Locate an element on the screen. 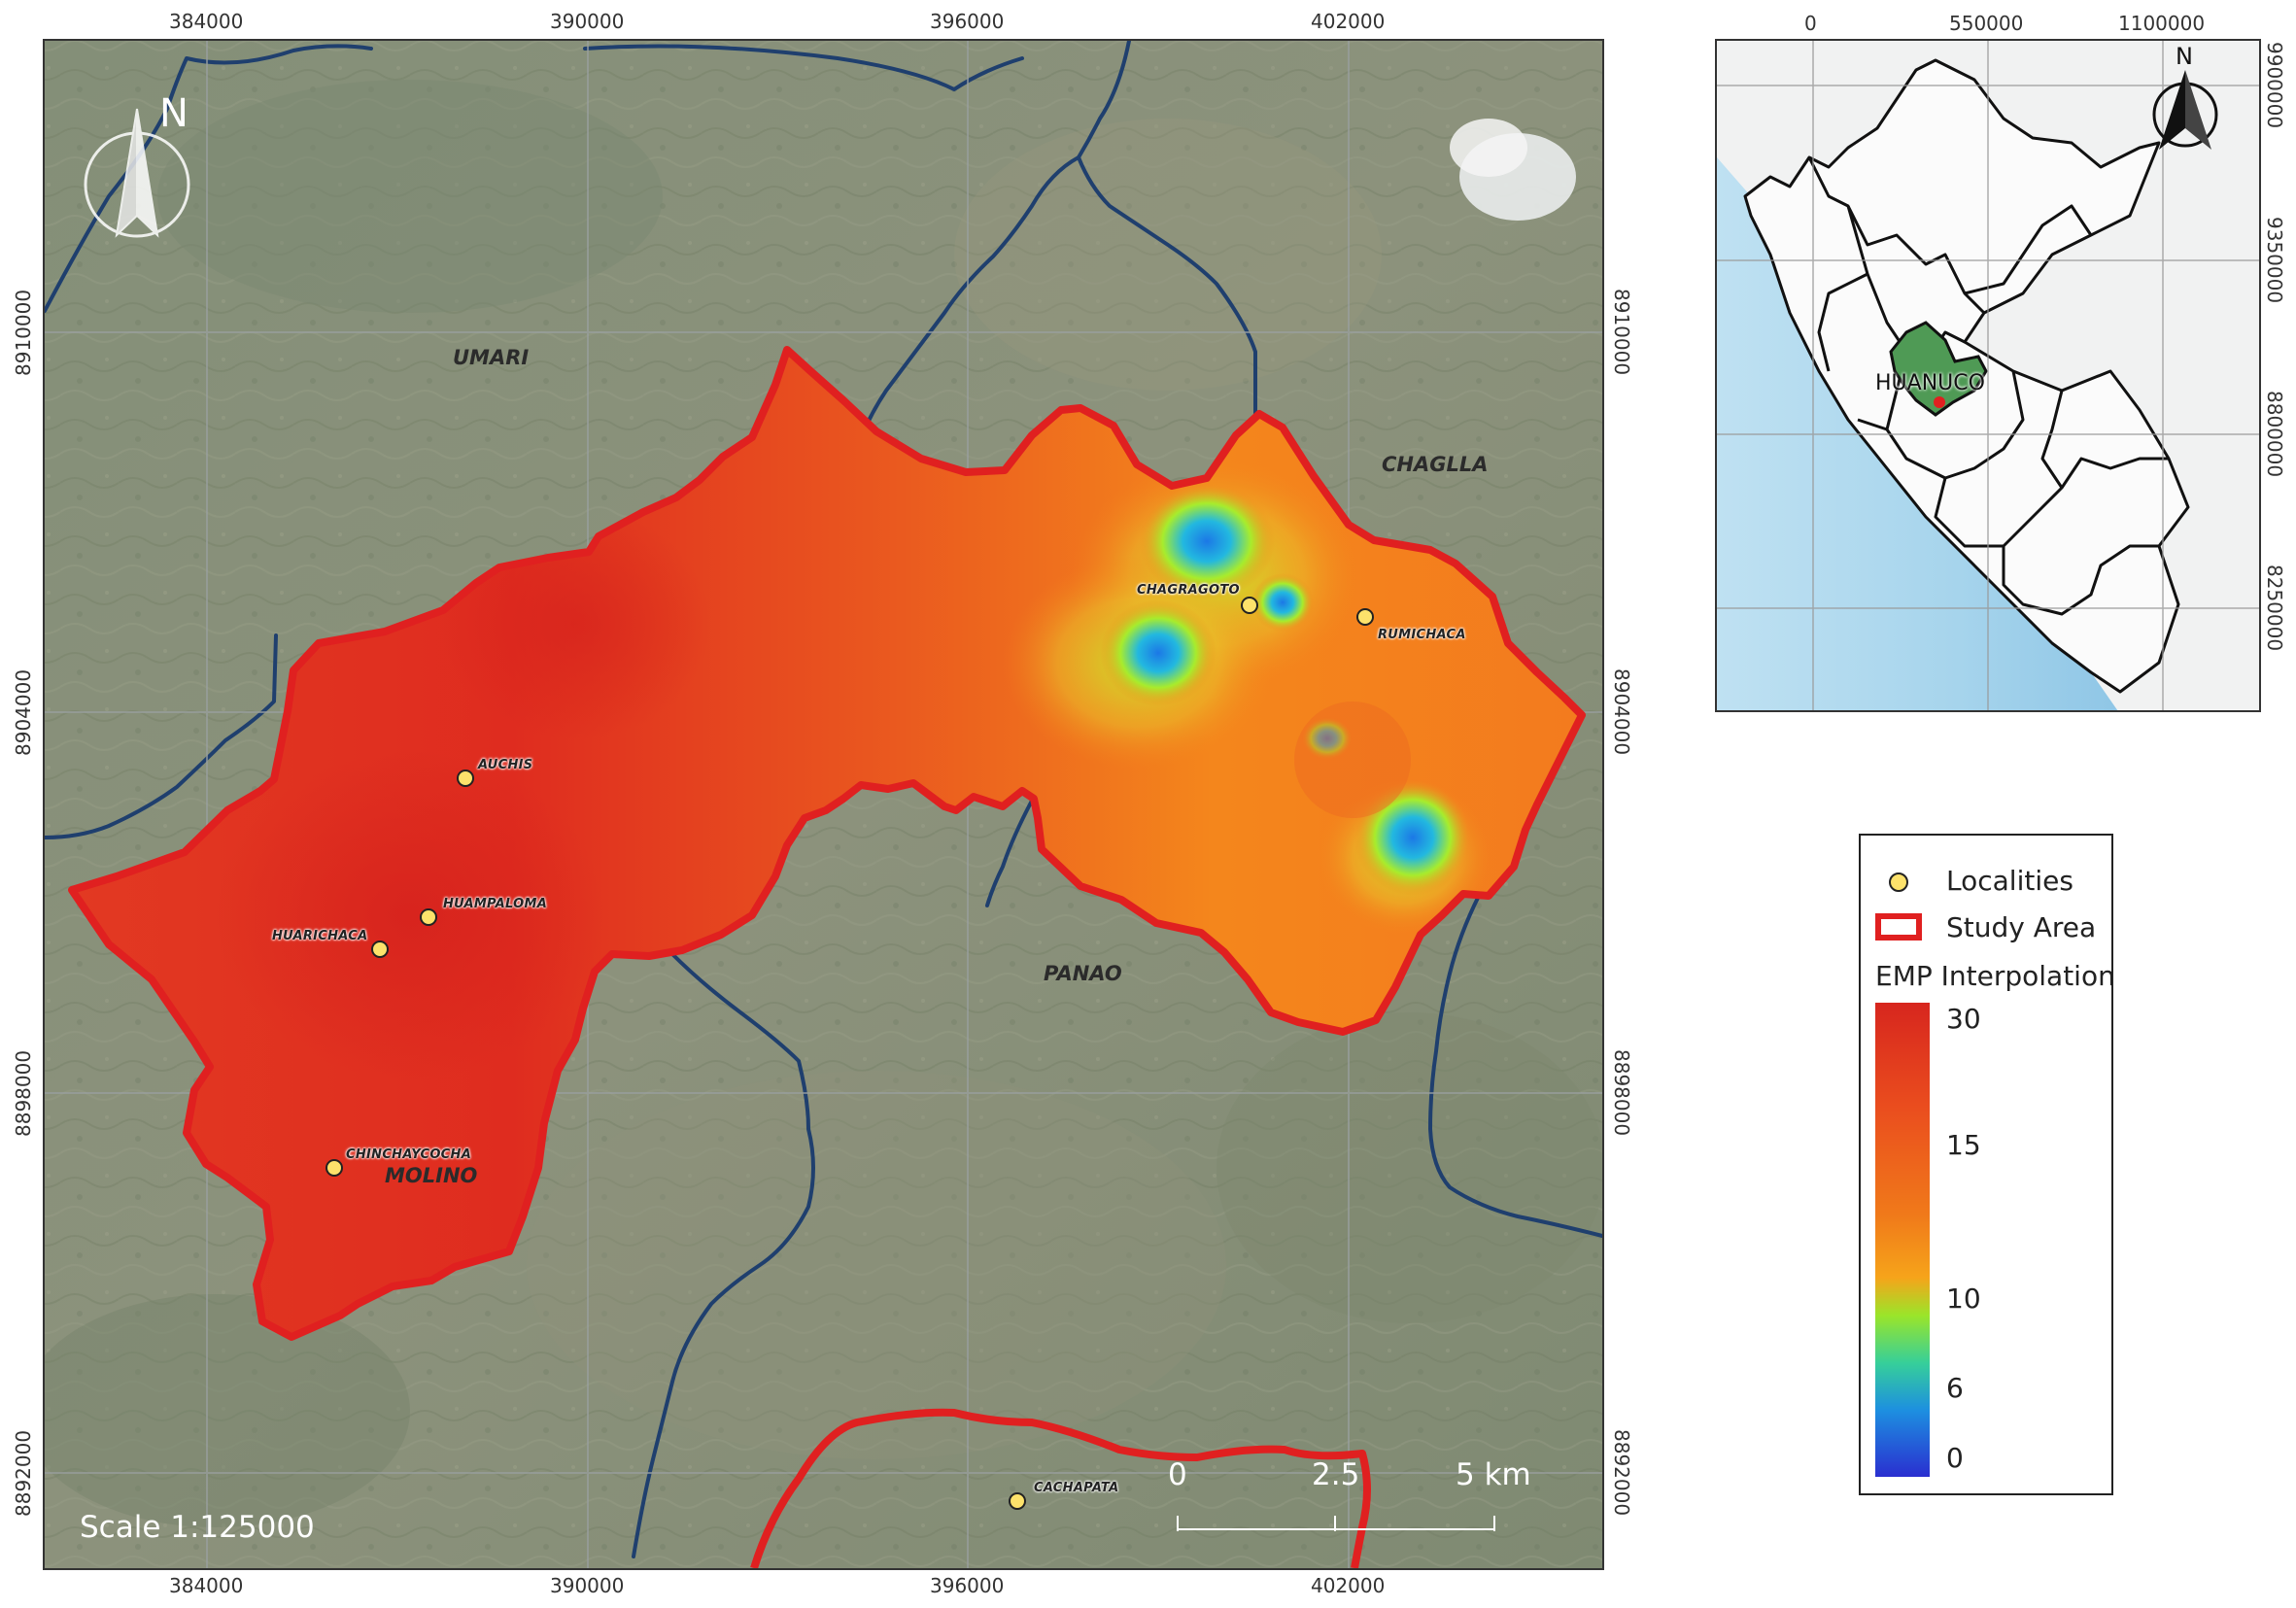 This screenshot has height=1608, width=2296. main-y-tick-left-2: 8904000 is located at coordinates (23, 712).